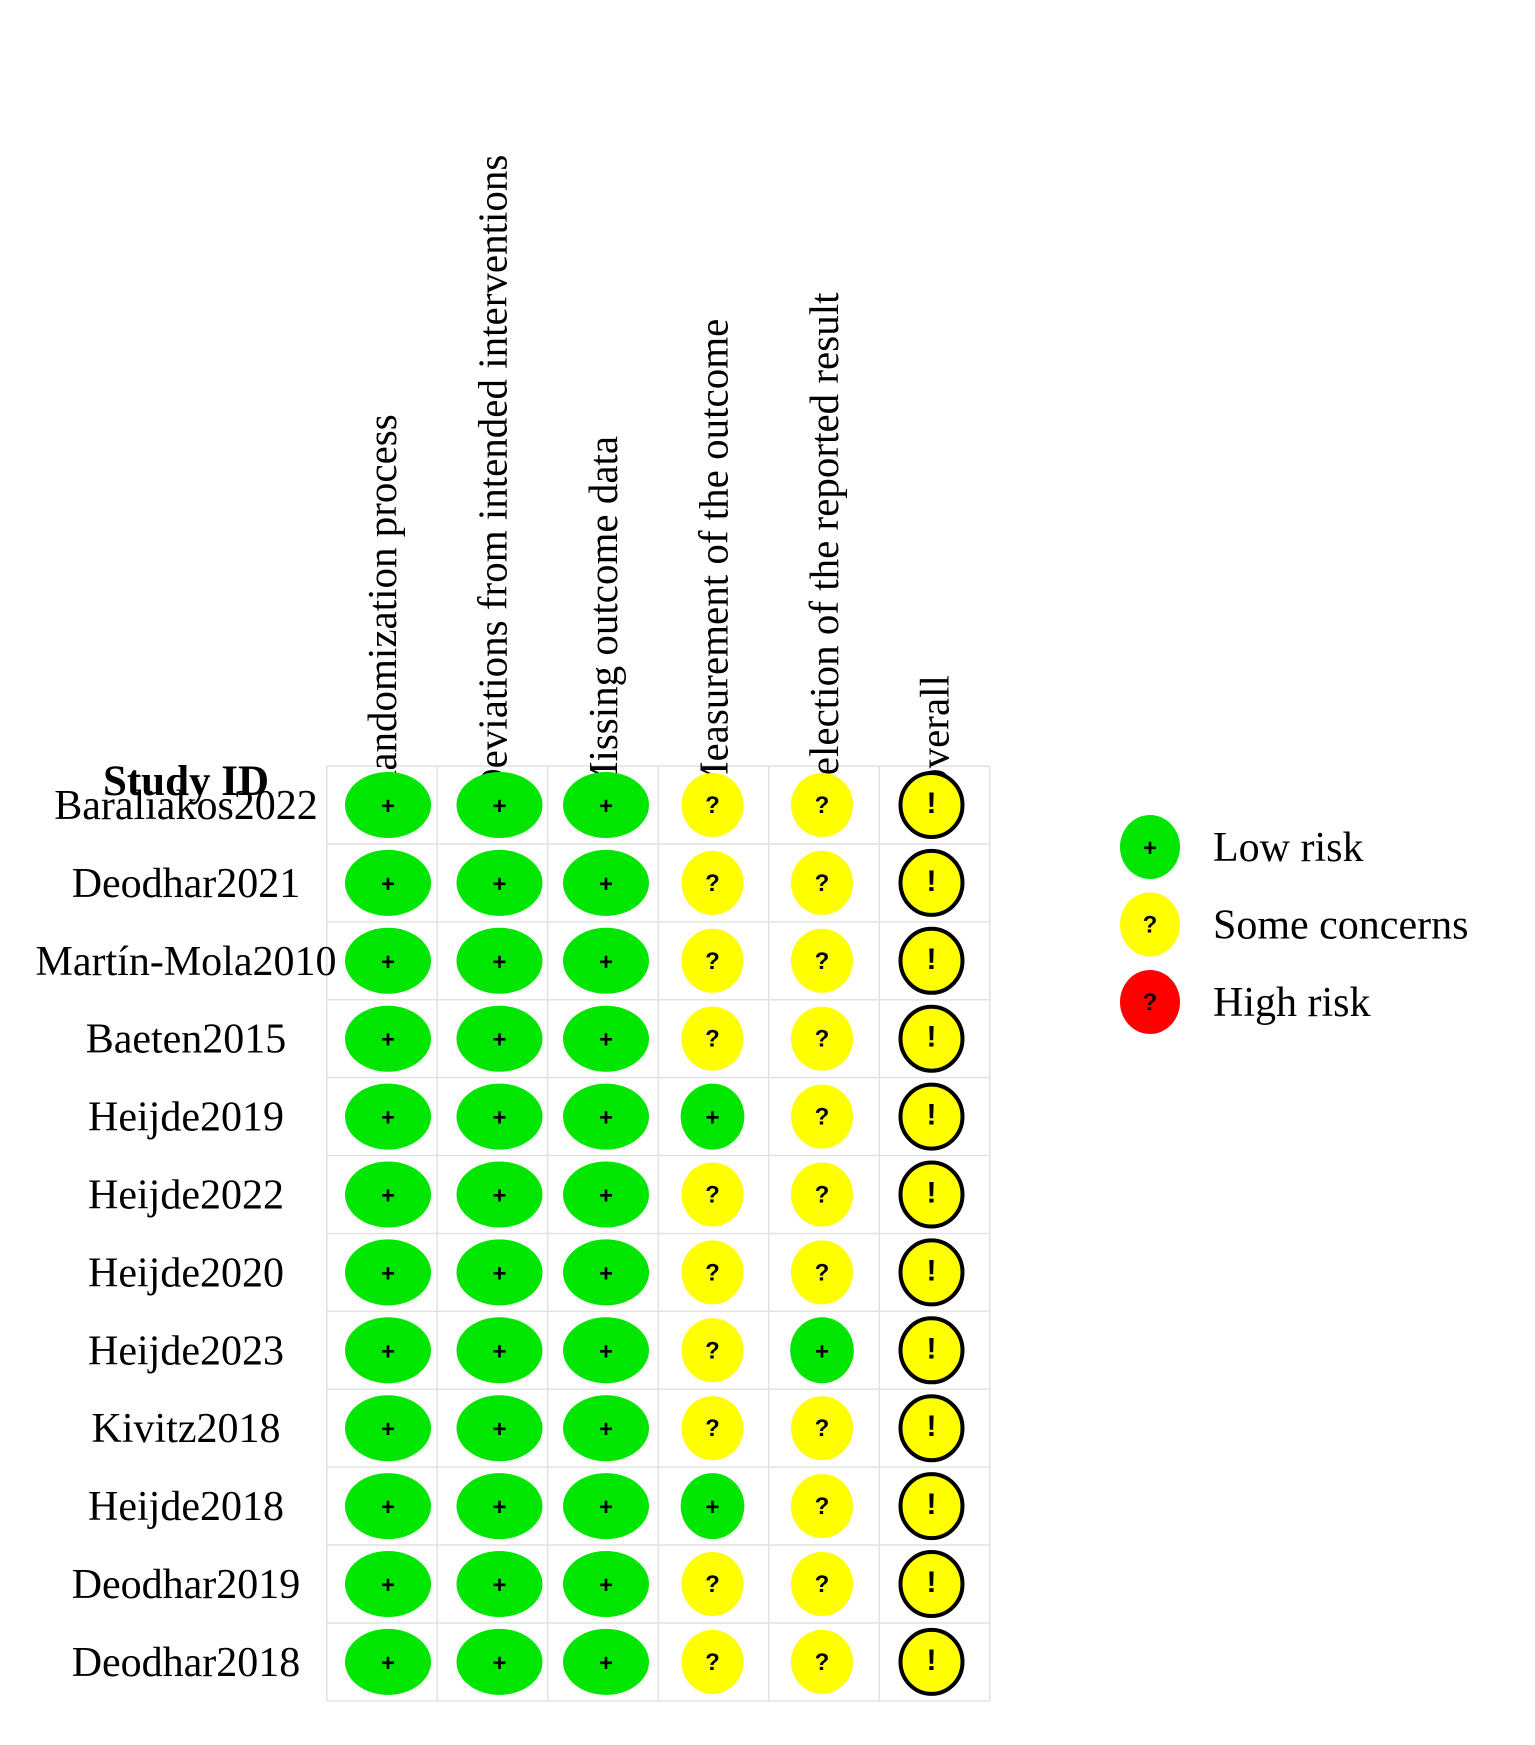 The image size is (1535, 1745). What do you see at coordinates (388, 882) in the screenshot?
I see `cell-deodhar2021-randomization-process: +` at bounding box center [388, 882].